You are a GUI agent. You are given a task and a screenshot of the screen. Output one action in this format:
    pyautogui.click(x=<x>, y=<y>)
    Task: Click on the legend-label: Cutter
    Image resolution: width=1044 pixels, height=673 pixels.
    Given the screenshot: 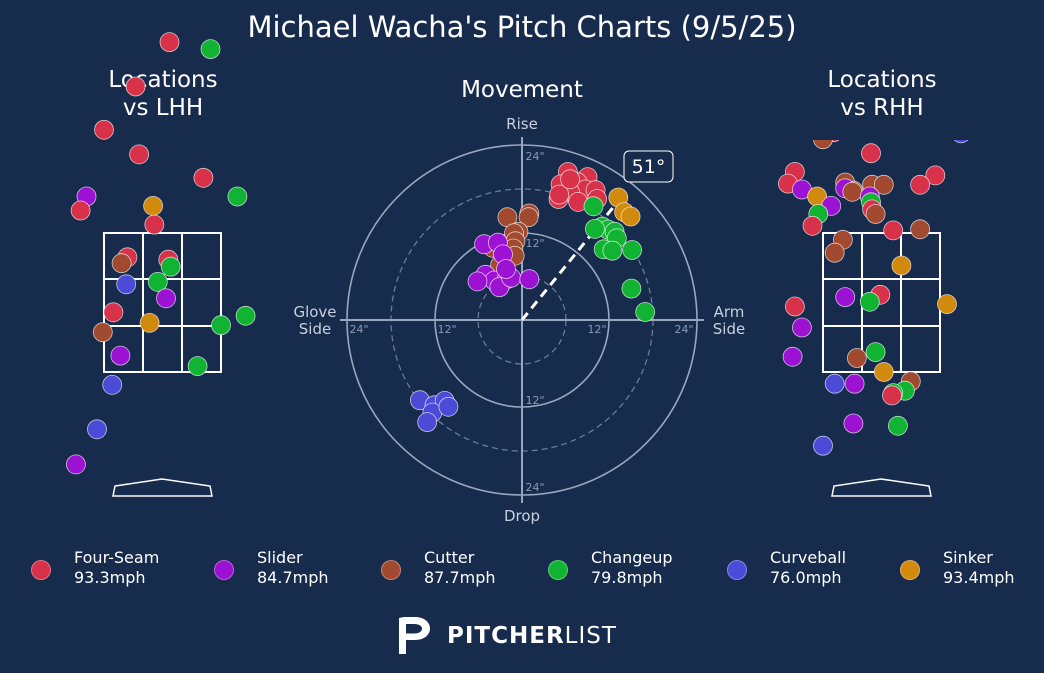 What is the action you would take?
    pyautogui.click(x=449, y=557)
    